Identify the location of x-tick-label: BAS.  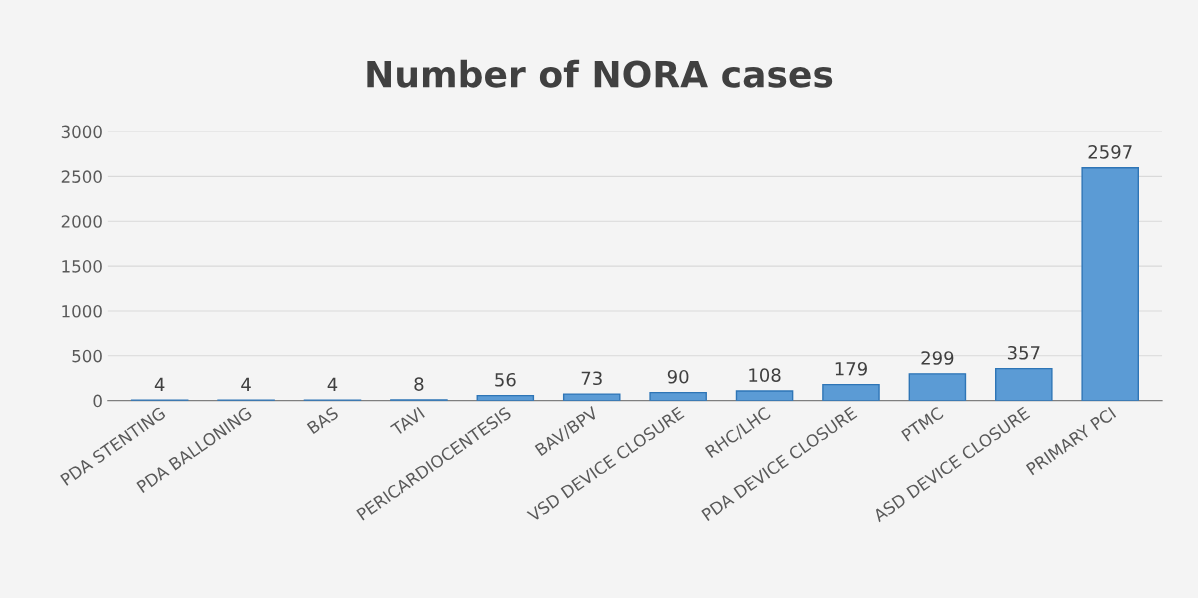
(323, 420).